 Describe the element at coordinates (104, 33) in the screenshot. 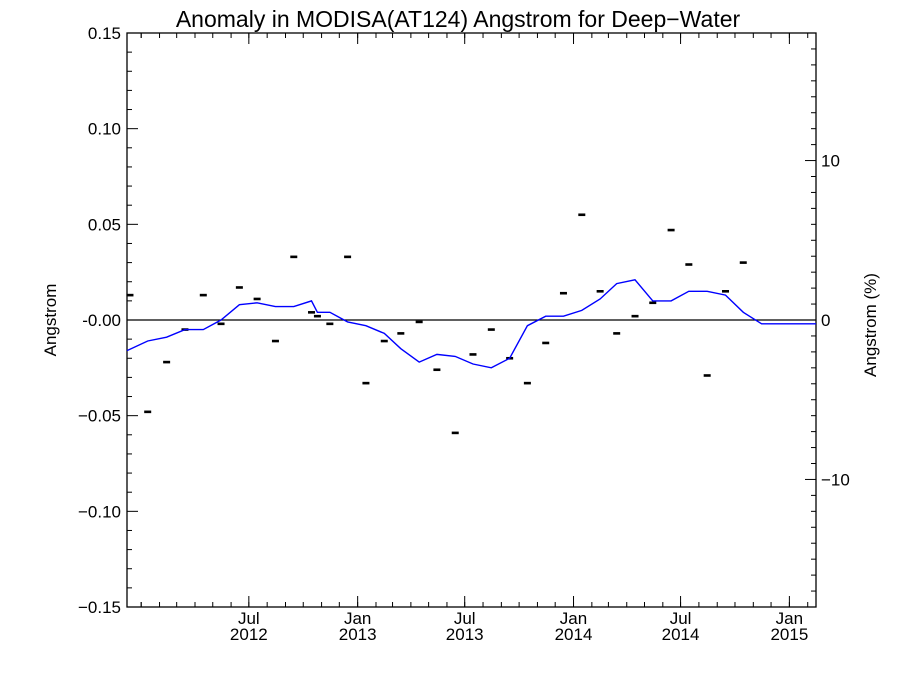

I see `y-tick-label: 0.15` at that location.